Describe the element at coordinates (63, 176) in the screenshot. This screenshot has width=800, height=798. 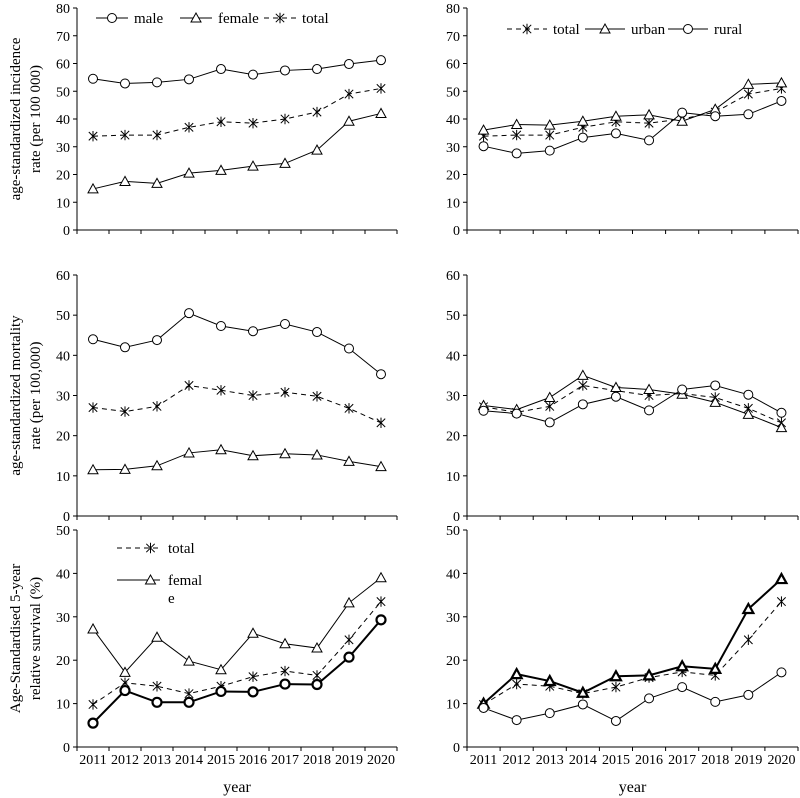
I see `y-tick-label: 20` at that location.